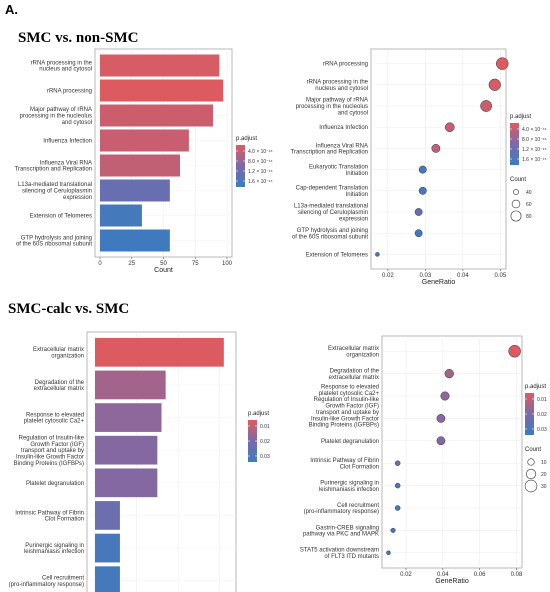 This screenshot has width=550, height=592. What do you see at coordinates (463, 276) in the screenshot?
I see `x-tick-label: 0.04` at bounding box center [463, 276].